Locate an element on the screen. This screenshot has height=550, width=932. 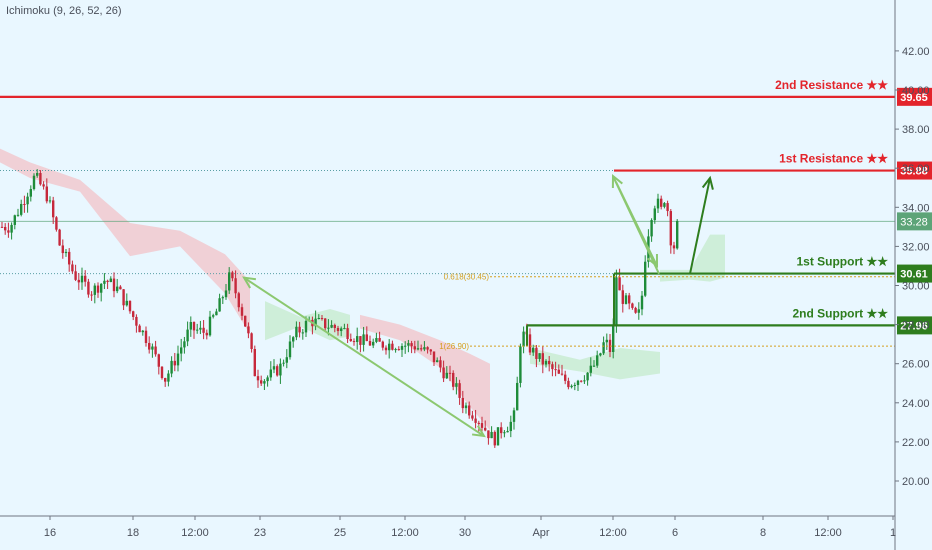
x-tick-label: 23 is located at coordinates (260, 533).